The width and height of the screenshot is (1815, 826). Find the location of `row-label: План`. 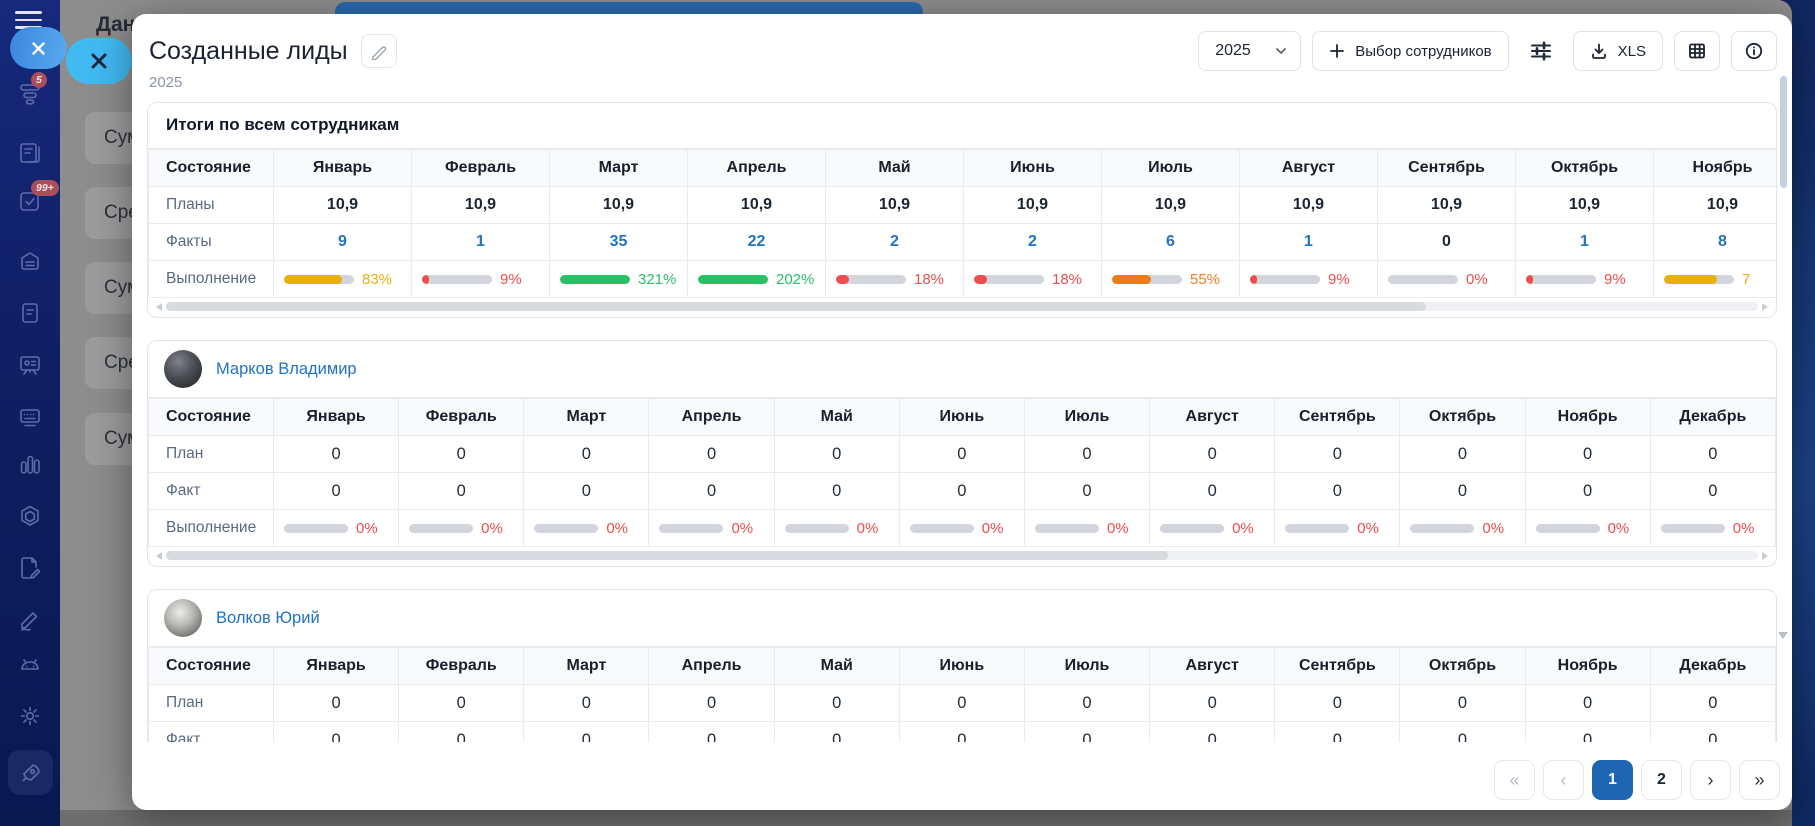

row-label: План is located at coordinates (211, 703).